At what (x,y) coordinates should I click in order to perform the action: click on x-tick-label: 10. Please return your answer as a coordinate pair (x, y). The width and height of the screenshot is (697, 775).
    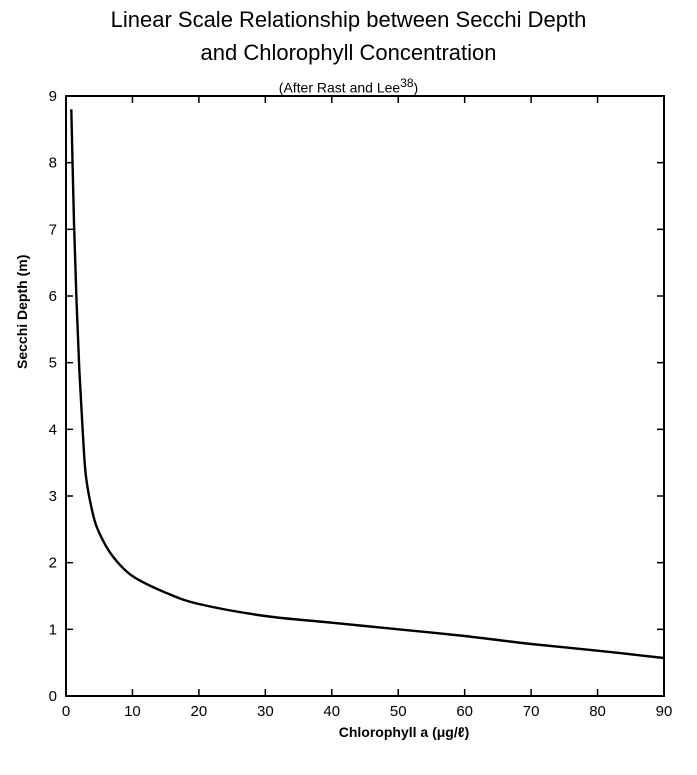
    Looking at the image, I should click on (132, 711).